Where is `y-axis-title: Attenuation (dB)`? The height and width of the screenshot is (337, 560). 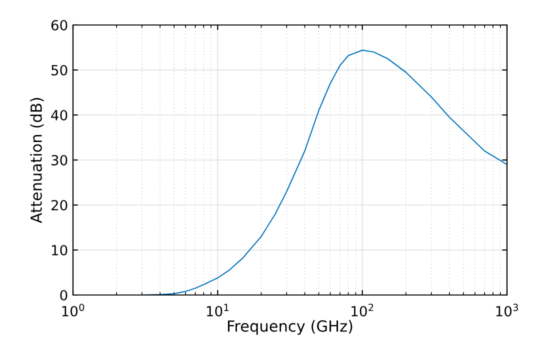
y-axis-title: Attenuation (dB) is located at coordinates (37, 161).